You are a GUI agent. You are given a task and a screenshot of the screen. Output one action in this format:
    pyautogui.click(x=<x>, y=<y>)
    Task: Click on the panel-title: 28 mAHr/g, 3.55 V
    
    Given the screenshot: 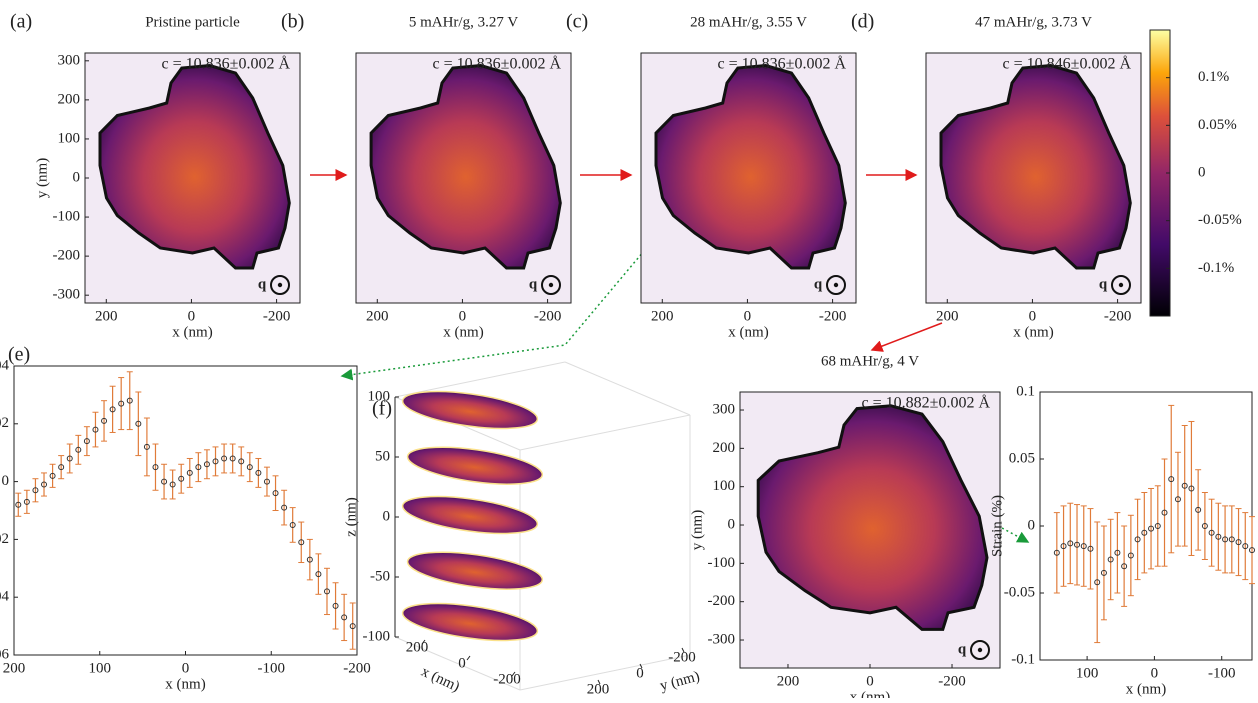 What is the action you would take?
    pyautogui.click(x=748, y=22)
    